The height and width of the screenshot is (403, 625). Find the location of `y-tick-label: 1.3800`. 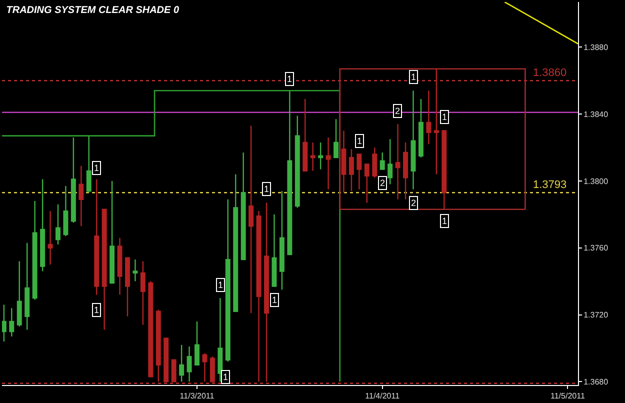

y-tick-label: 1.3800 is located at coordinates (596, 181).